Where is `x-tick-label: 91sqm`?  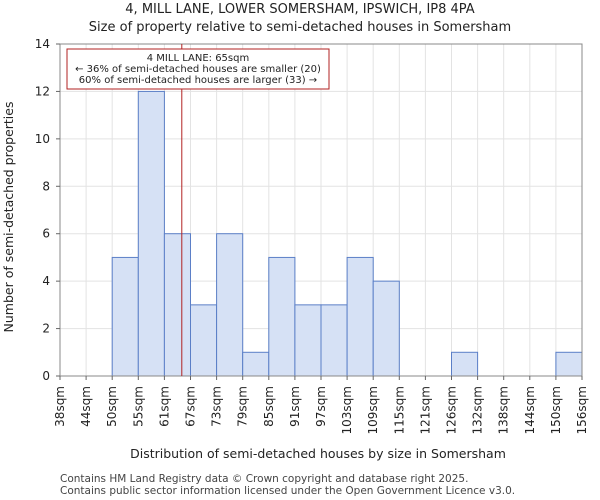 x-tick-label: 91sqm is located at coordinates (295, 406).